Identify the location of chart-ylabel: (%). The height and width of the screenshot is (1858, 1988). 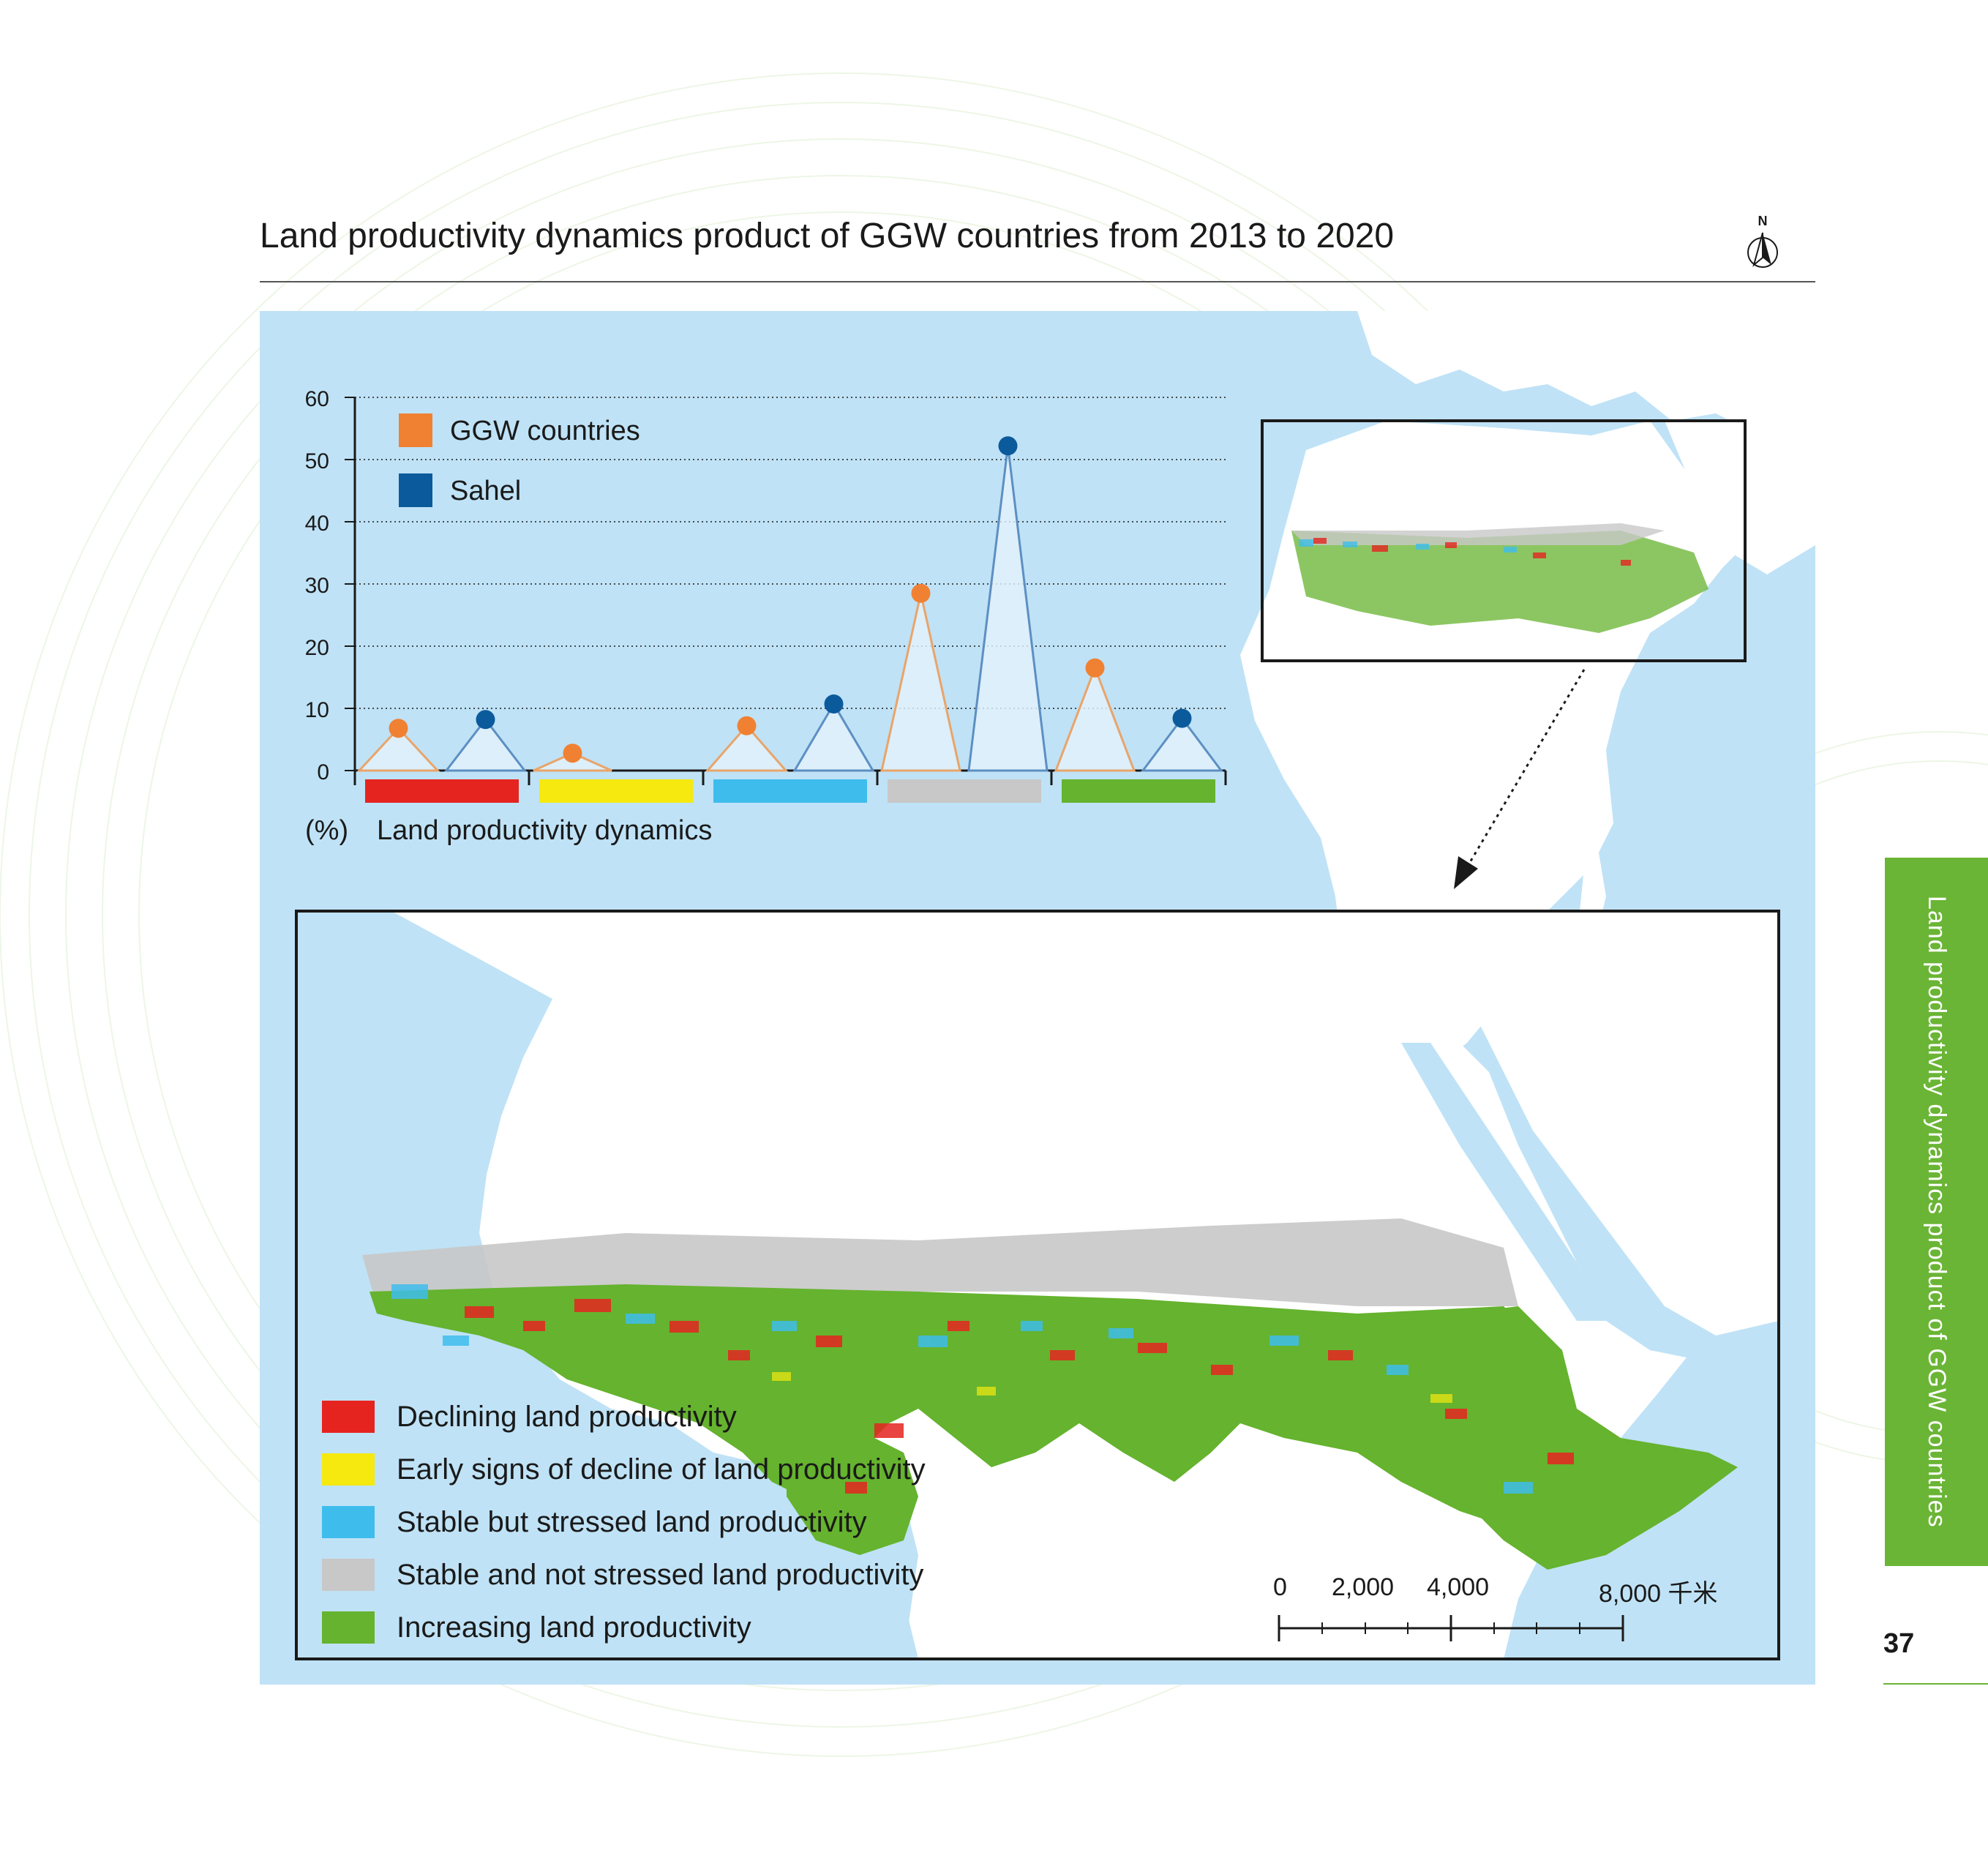
(327, 830).